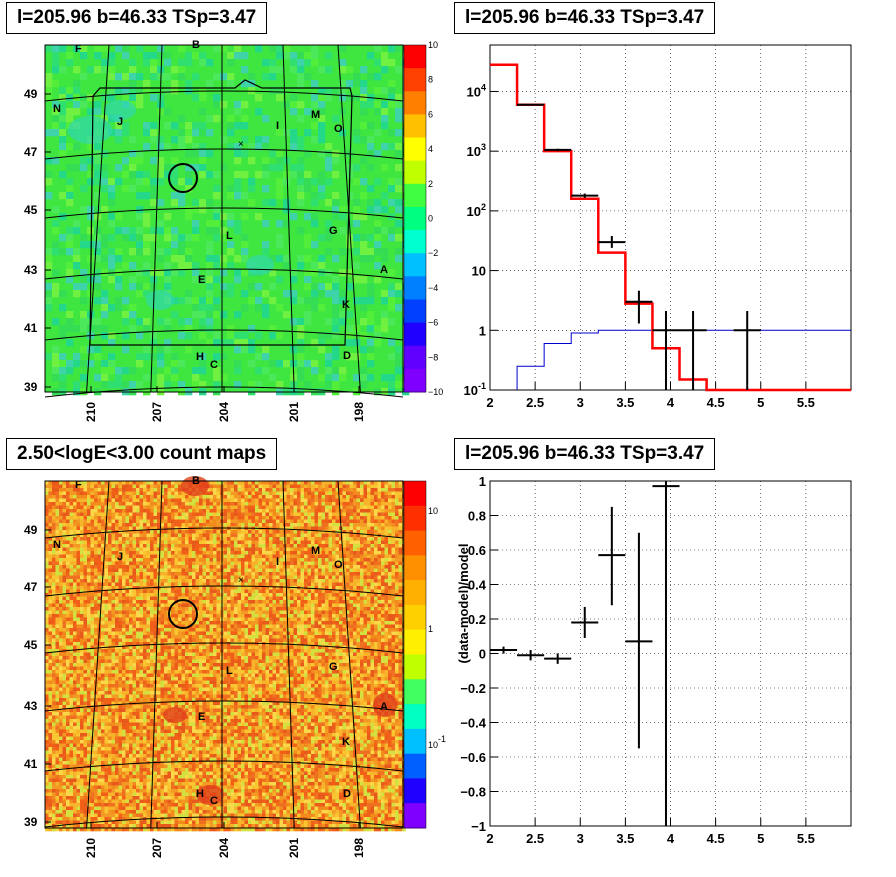 This screenshot has width=896, height=877. Describe the element at coordinates (141, 454) in the screenshot. I see `count-map-title: 2.50<logE<3.00 count maps` at that location.